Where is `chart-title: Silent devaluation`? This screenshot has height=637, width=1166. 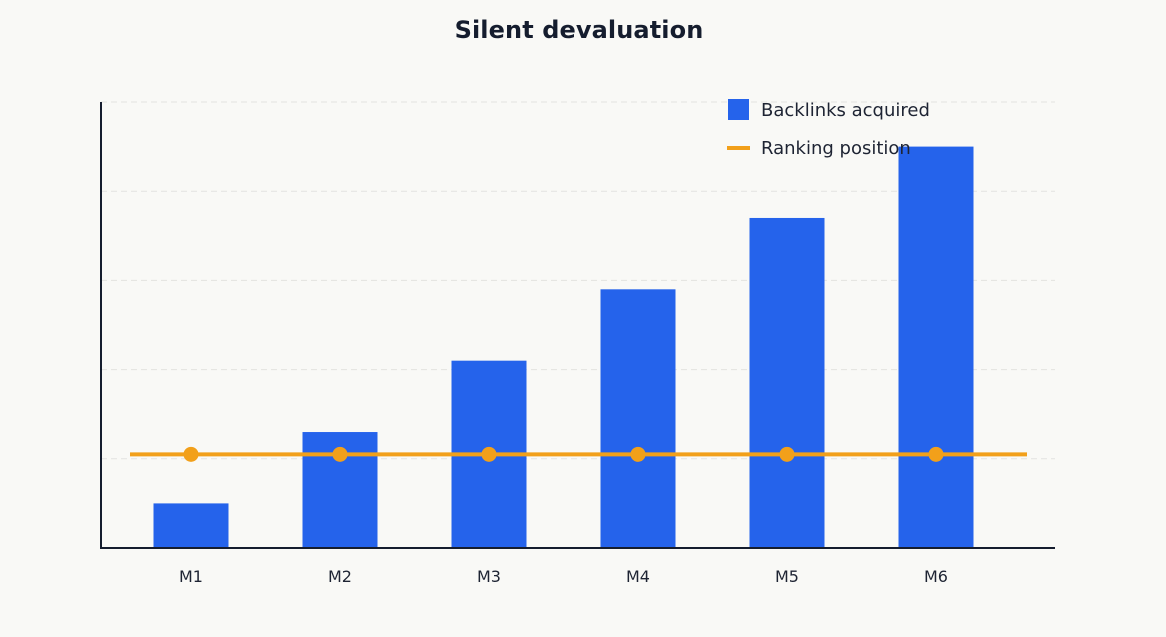 chart-title: Silent devaluation is located at coordinates (579, 30).